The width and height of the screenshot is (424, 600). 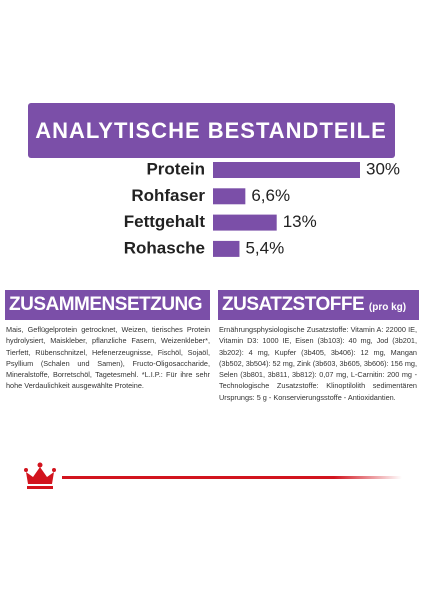 I want to click on composition-header: ZUSAMMENSETZUNG, so click(x=107, y=305).